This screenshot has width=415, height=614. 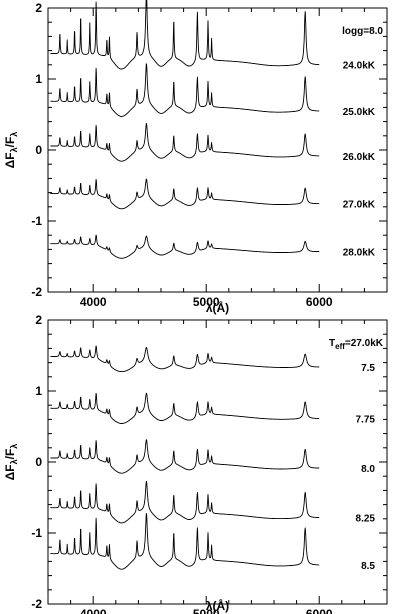 I want to click on series-label-24.0kK: 24.0kK, so click(x=359, y=66).